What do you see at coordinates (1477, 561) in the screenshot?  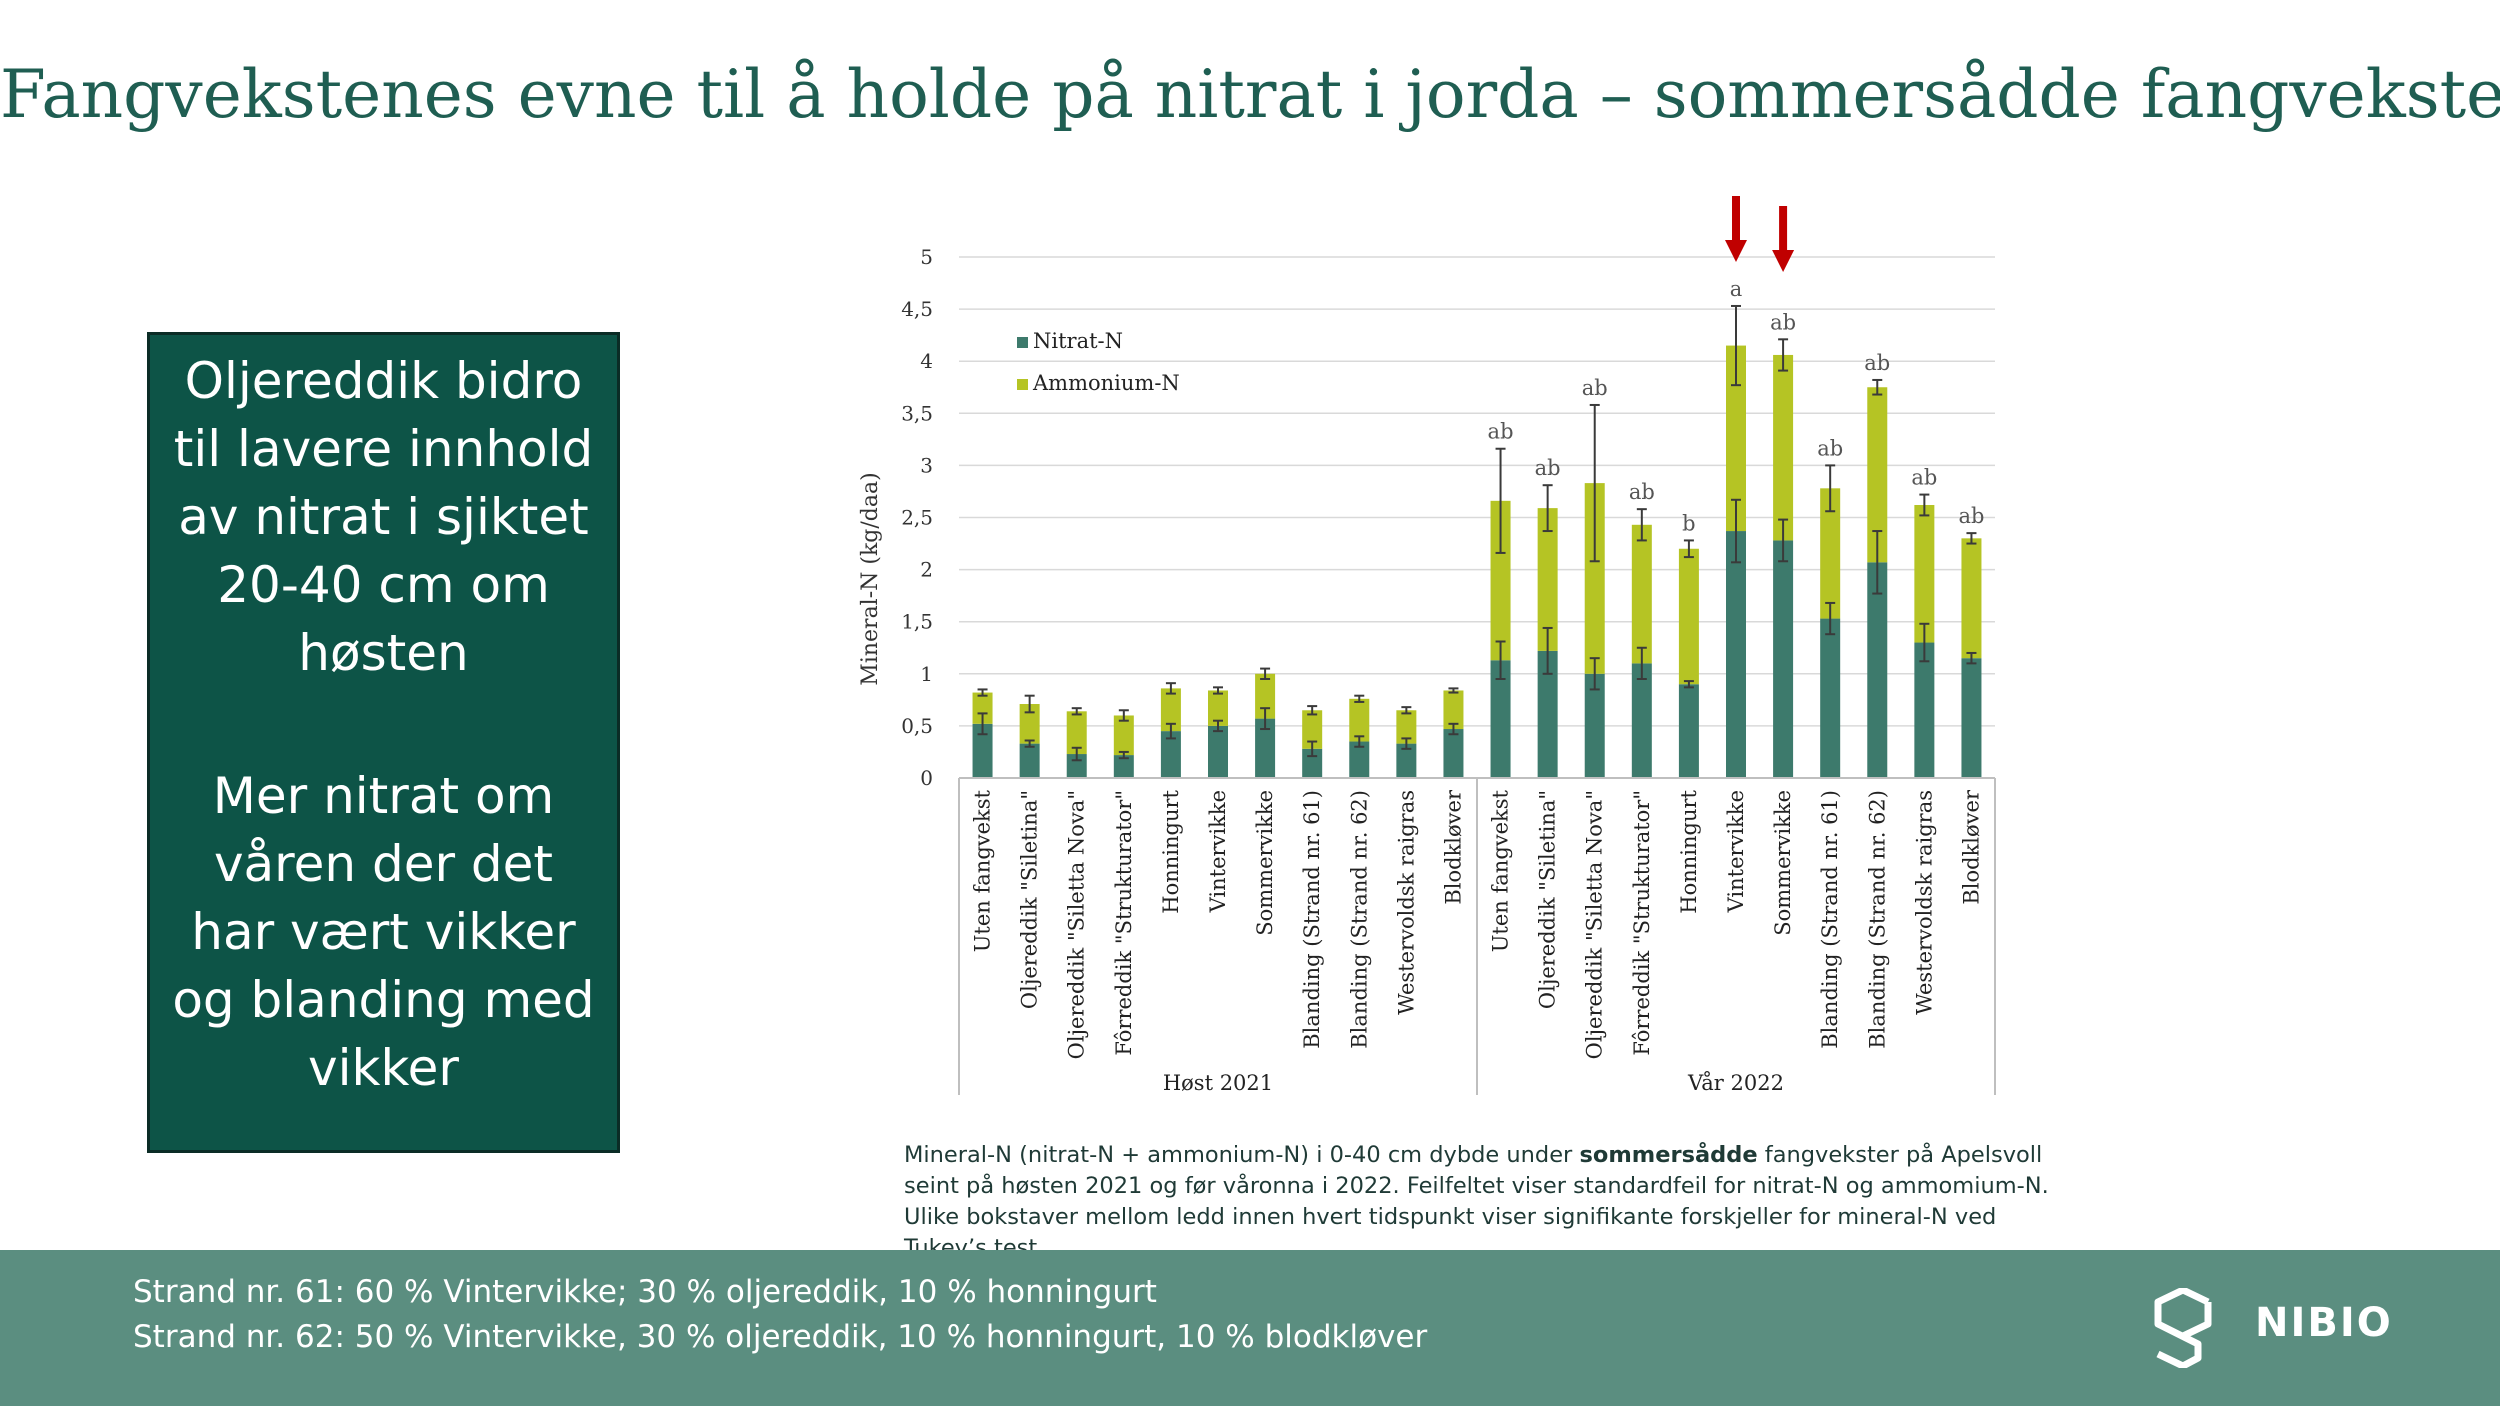 I see `bars` at bounding box center [1477, 561].